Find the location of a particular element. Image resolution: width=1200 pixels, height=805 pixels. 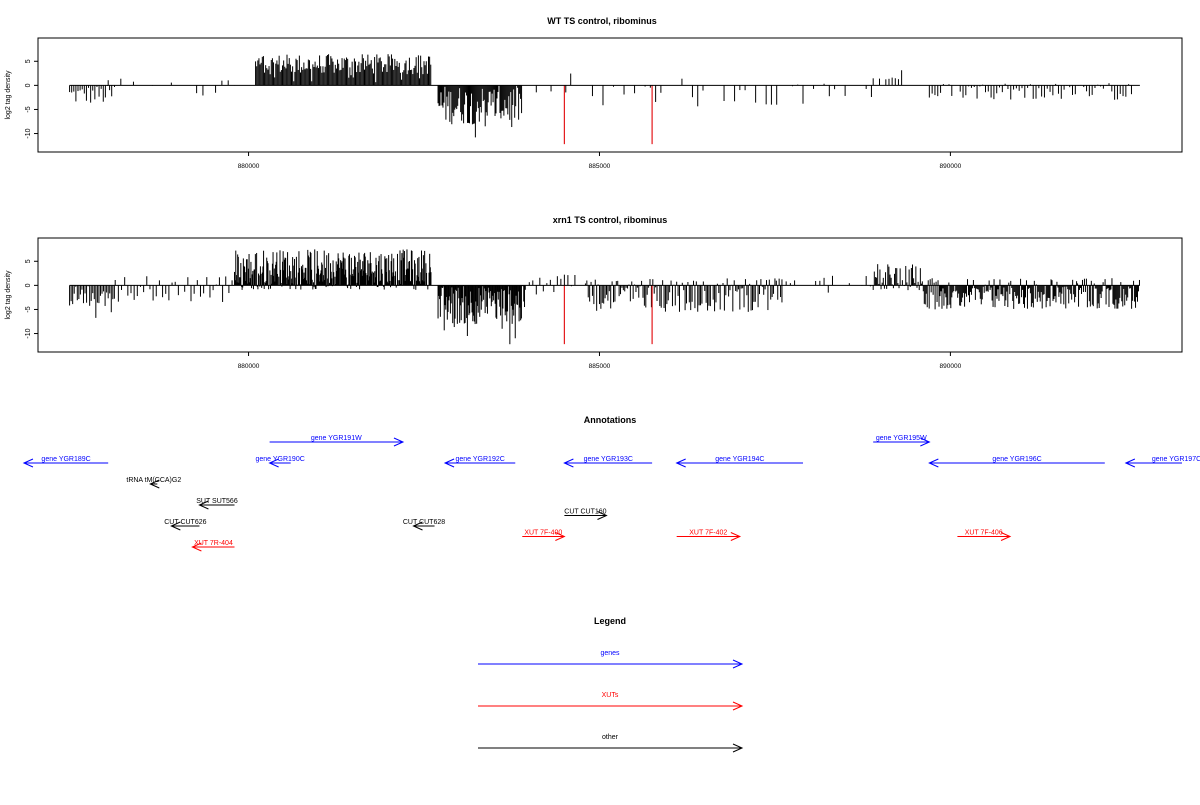

feature-other: tRNA tM(CCA)G2 is located at coordinates (153, 483).